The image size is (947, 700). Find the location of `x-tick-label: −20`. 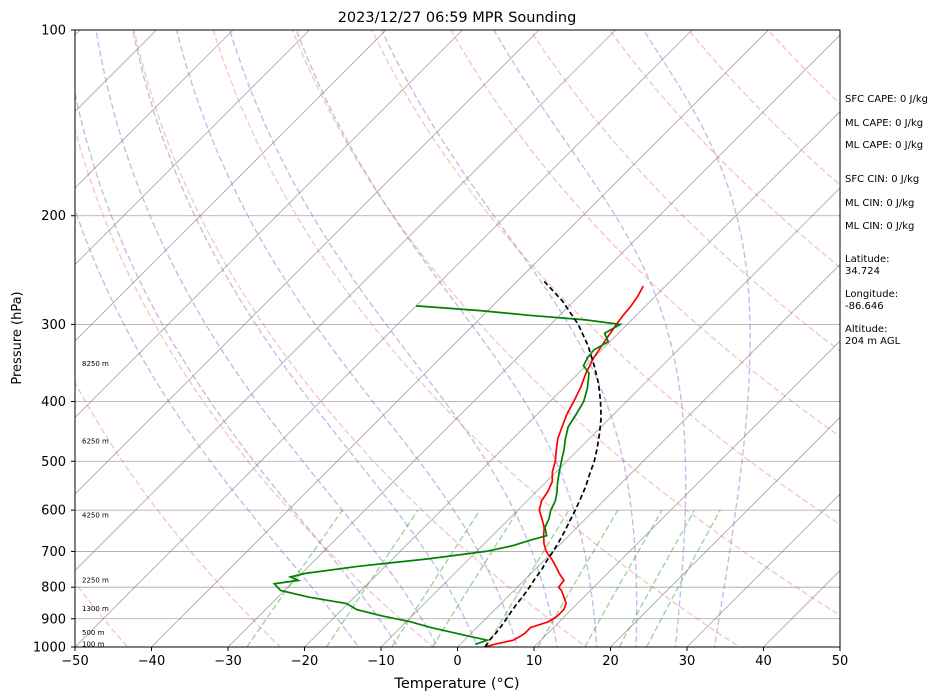

x-tick-label: −20 is located at coordinates (304, 661).